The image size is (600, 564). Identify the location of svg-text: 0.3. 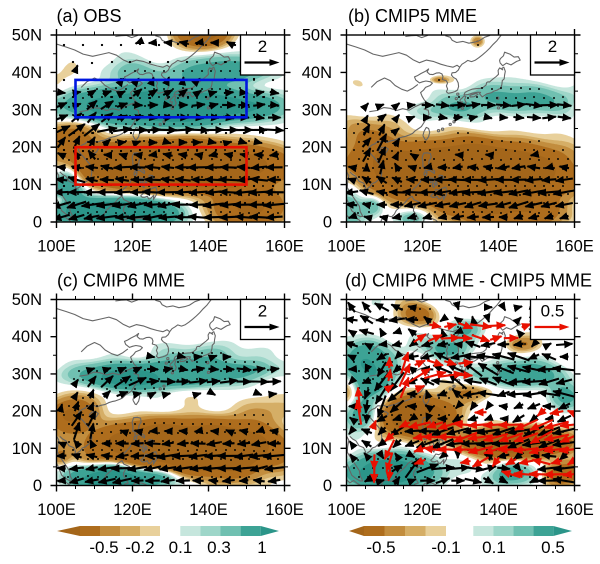
(219, 547).